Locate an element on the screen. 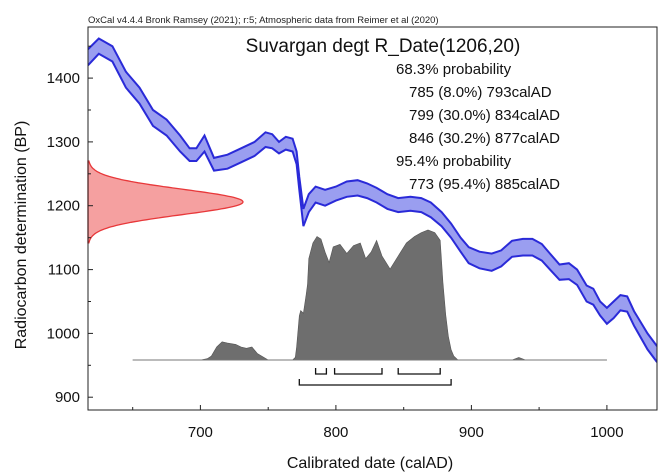 This screenshot has width=659, height=473. x-tick-label: 900 is located at coordinates (471, 432).